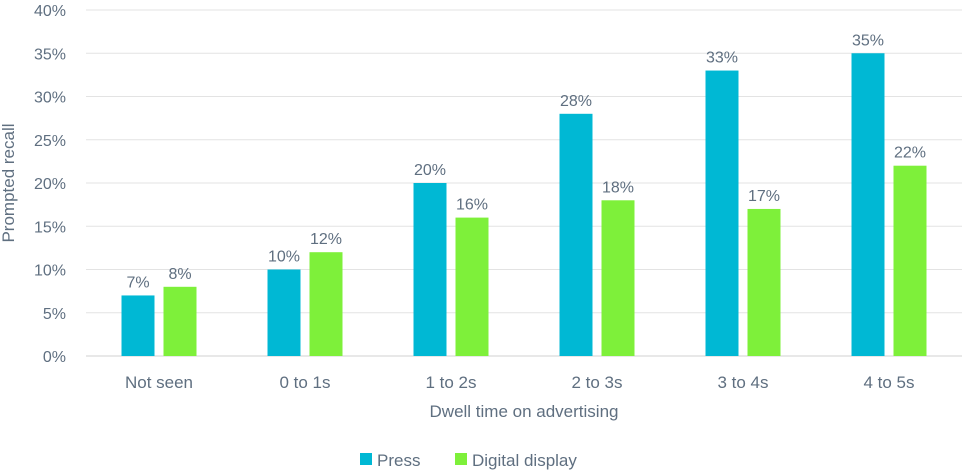 This screenshot has height=473, width=962. I want to click on x-tick-label: 4 to 5s, so click(888, 382).